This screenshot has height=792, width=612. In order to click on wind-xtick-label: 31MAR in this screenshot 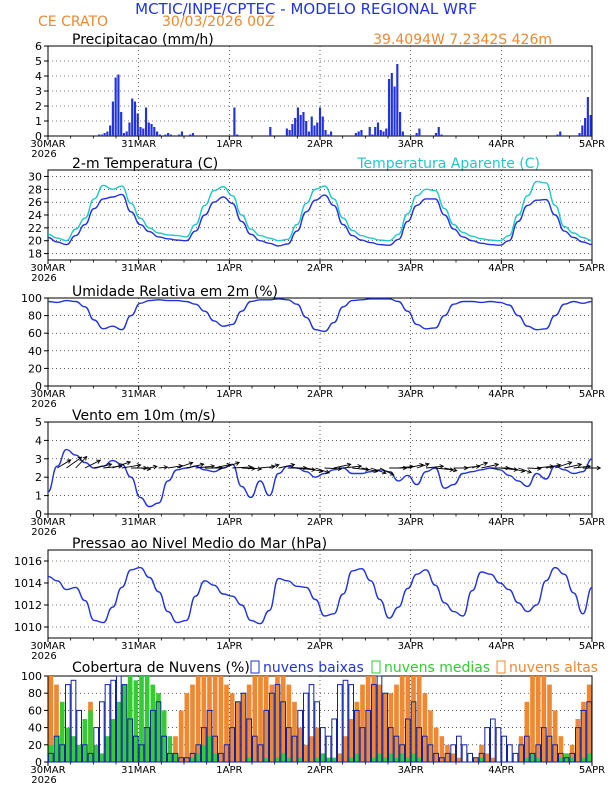, I will do `click(138, 522)`.